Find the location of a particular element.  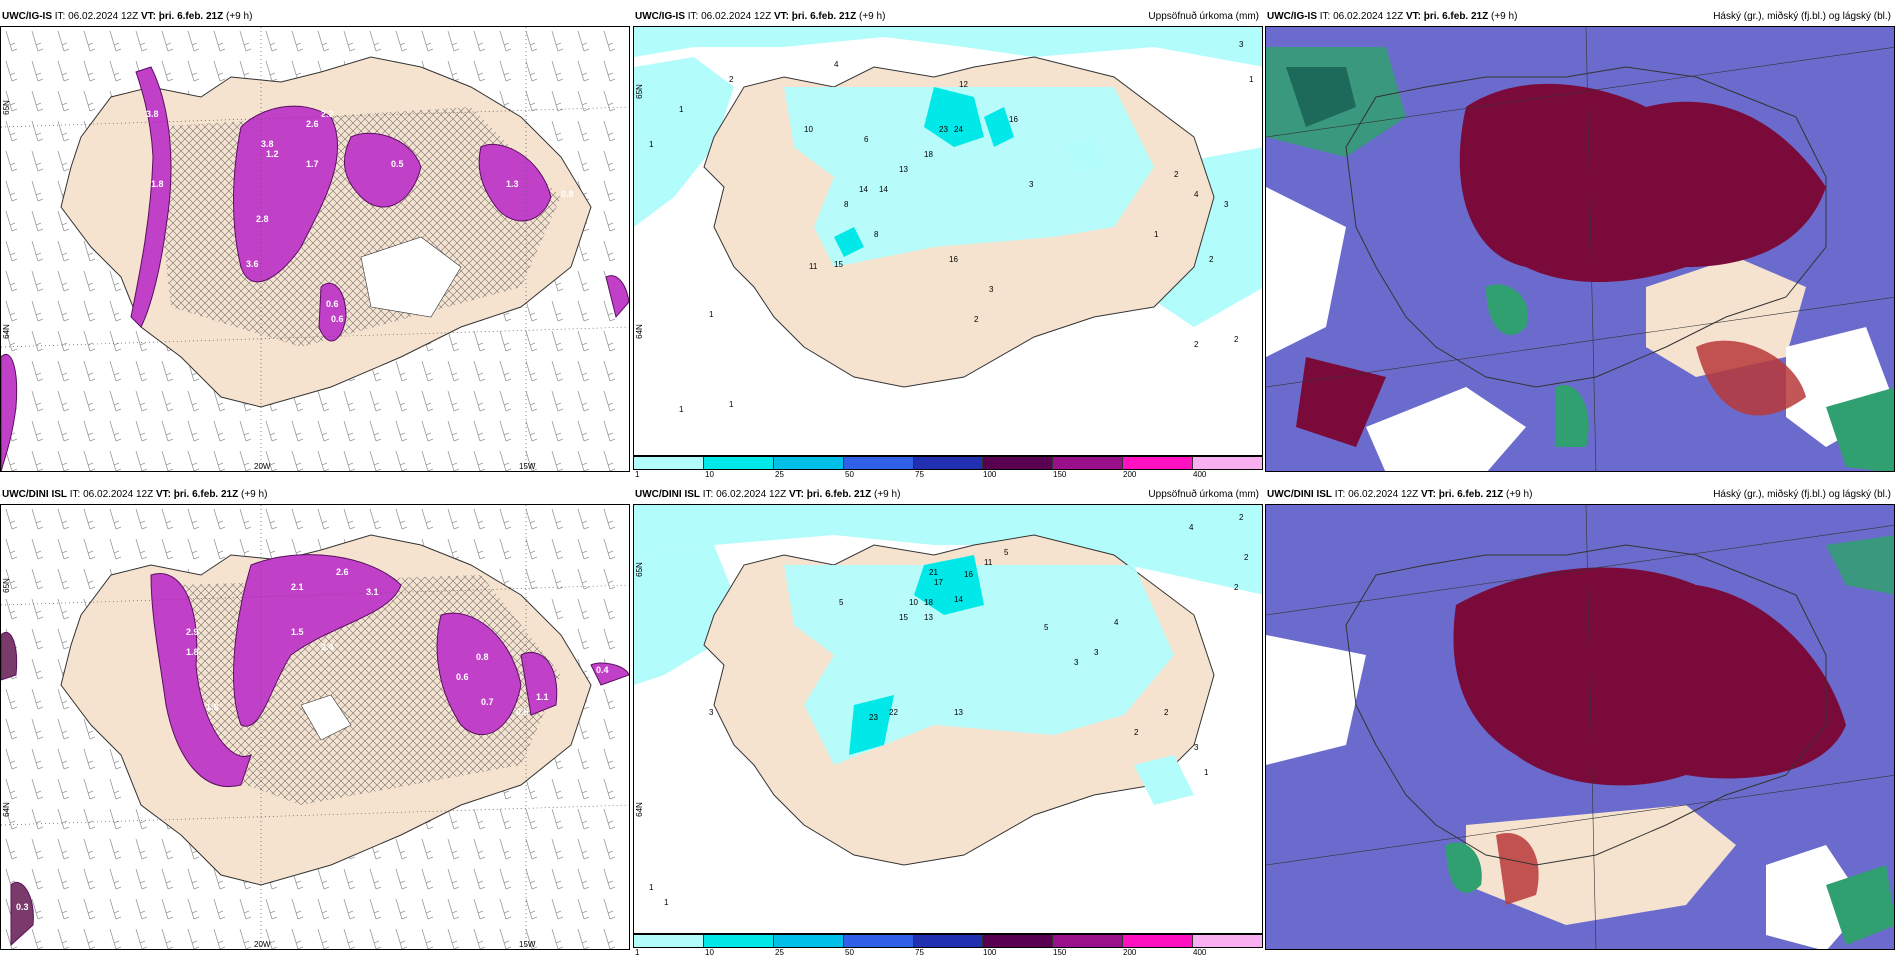

svg-text: 10 is located at coordinates (808, 129).